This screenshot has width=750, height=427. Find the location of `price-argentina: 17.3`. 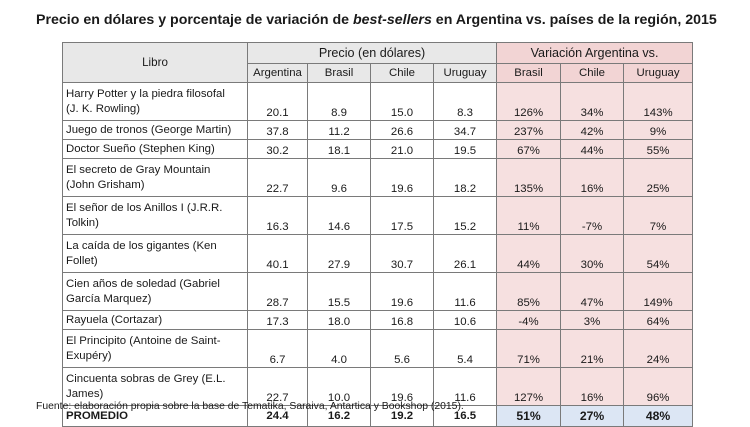

price-argentina: 17.3 is located at coordinates (277, 320).